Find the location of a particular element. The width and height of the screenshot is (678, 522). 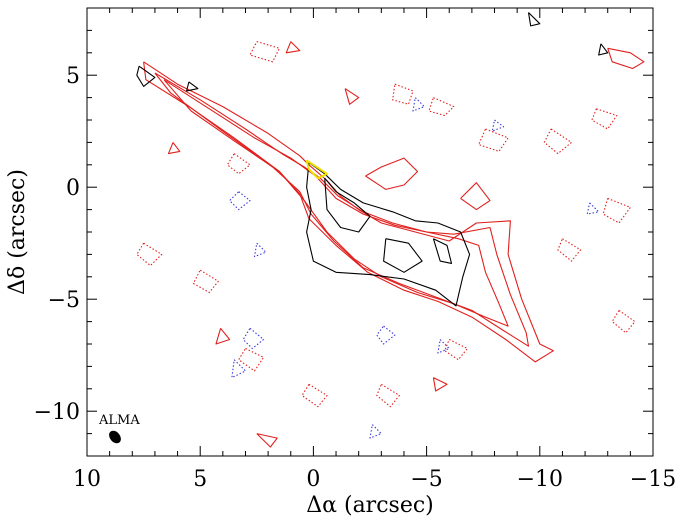

contour-series is located at coordinates (316, 169).